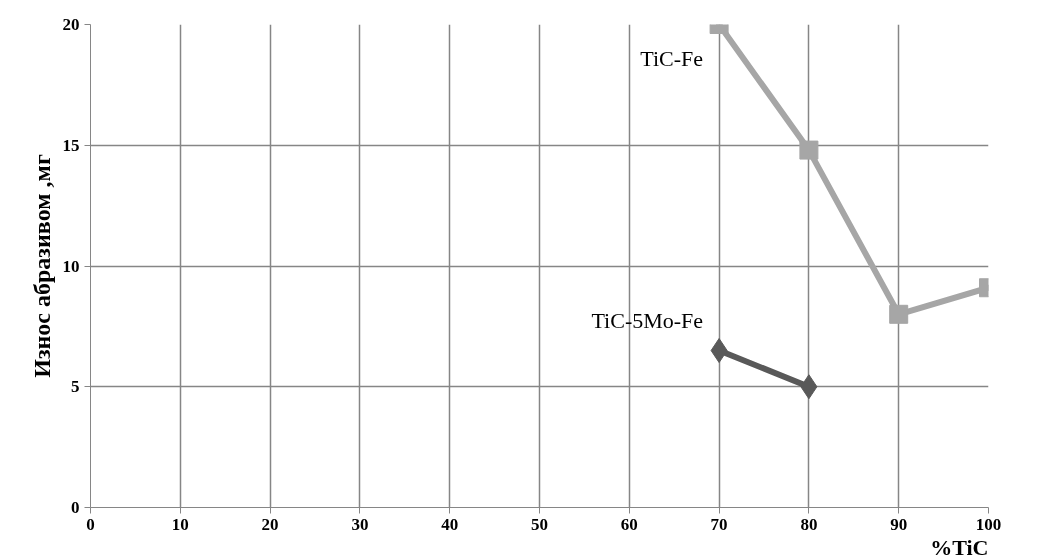 The height and width of the screenshot is (559, 1063). Describe the element at coordinates (647, 321) in the screenshot. I see `series-label: TiC-5Mo-Fe` at that location.